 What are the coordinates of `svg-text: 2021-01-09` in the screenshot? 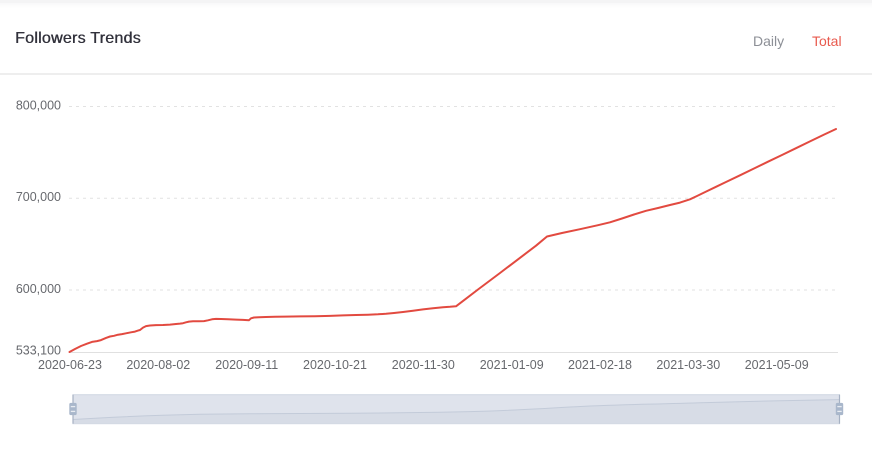 It's located at (512, 365).